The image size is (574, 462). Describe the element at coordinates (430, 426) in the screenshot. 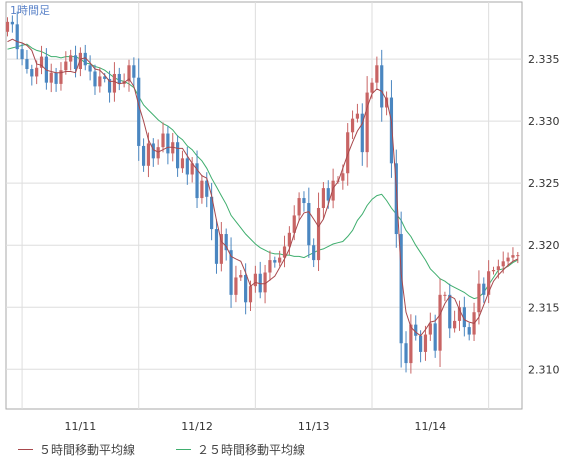

I see `x-tick-label: 11/14` at that location.